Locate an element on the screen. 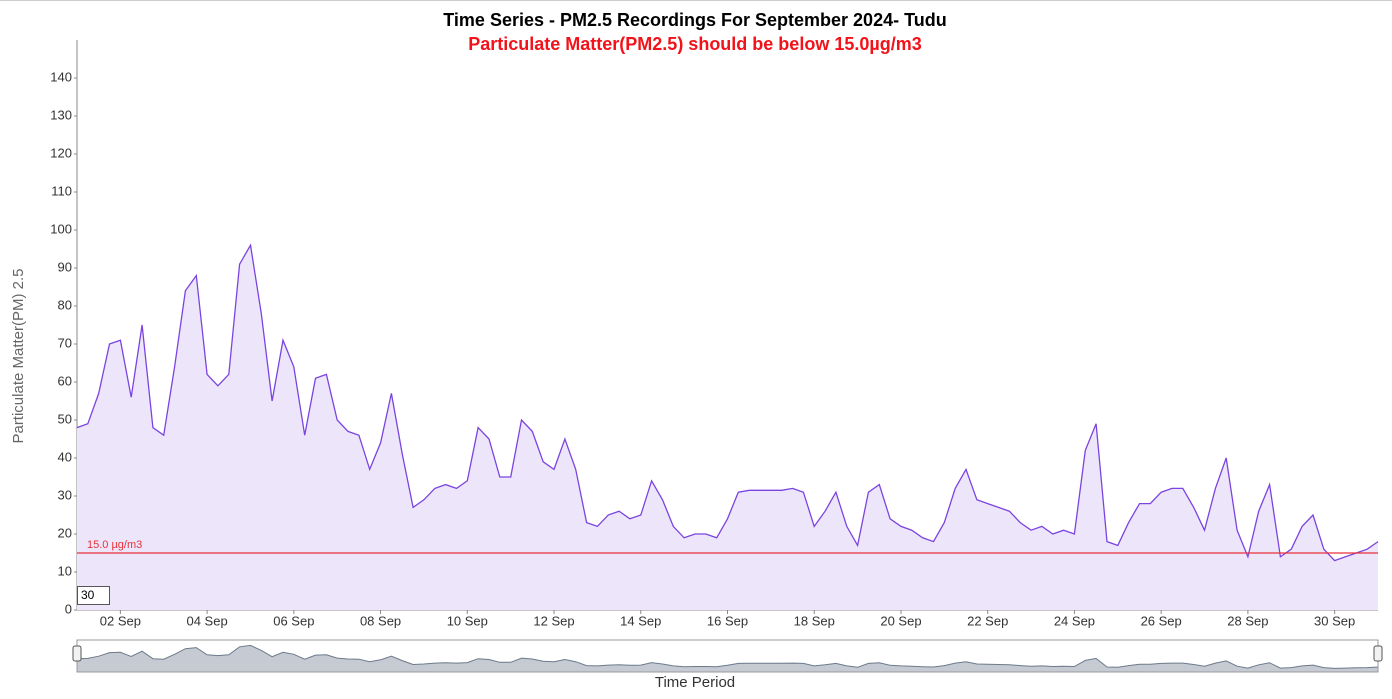 Image resolution: width=1392 pixels, height=699 pixels. x-tick-label: 06 Sep is located at coordinates (293, 620).